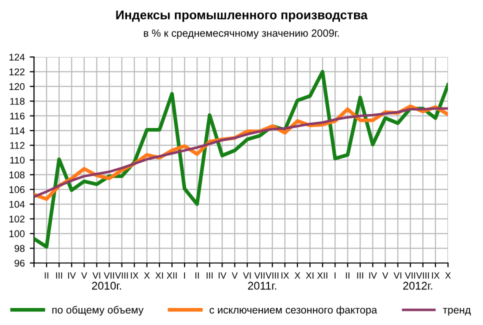 The image size is (483, 325). What do you see at coordinates (17, 101) in the screenshot?
I see `y-tick-label: 118` at bounding box center [17, 101].